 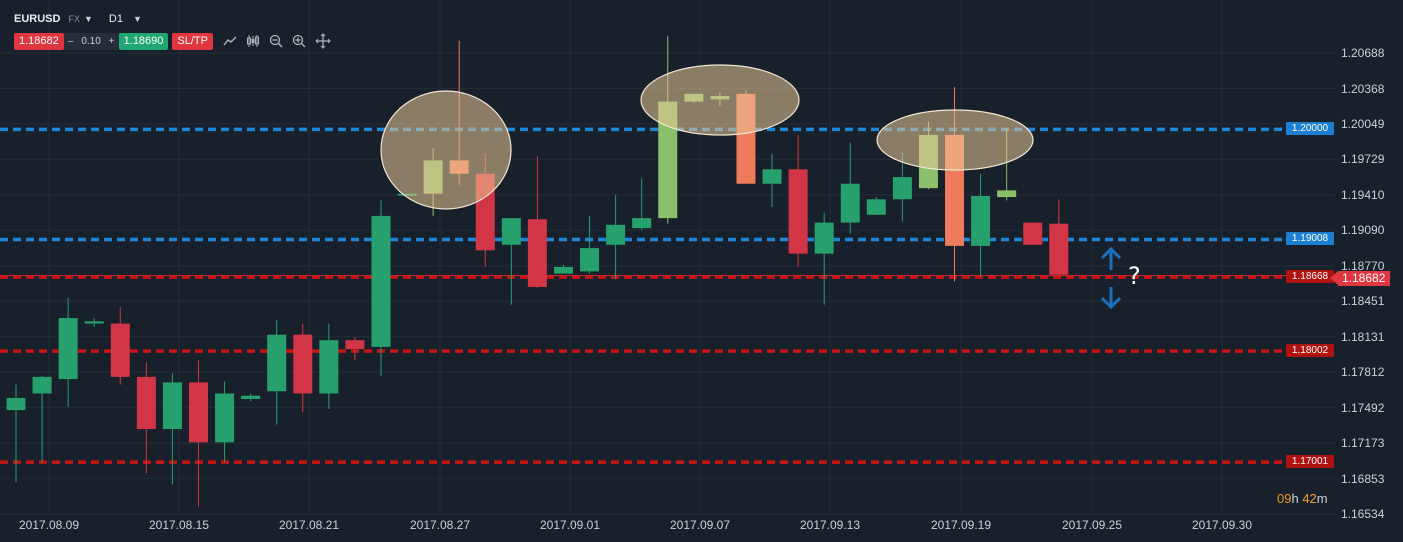 What do you see at coordinates (1363, 159) in the screenshot?
I see `price-tick-label: 1.19729` at bounding box center [1363, 159].